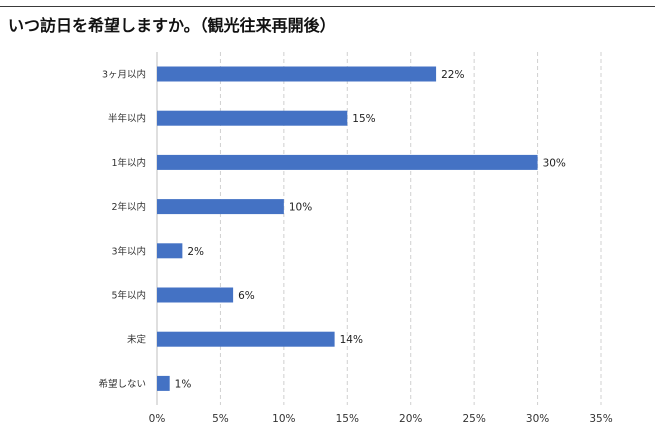  Describe the element at coordinates (410, 419) in the screenshot. I see `x-tick-label: 20%` at that location.